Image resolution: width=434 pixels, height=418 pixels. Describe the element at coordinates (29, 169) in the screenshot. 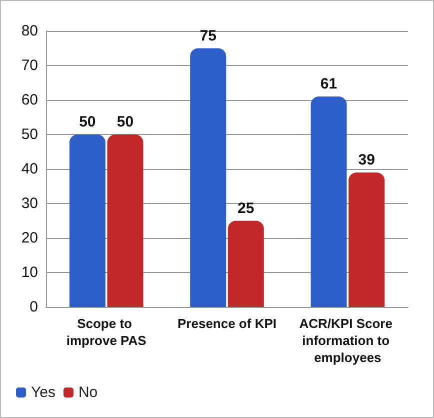

I see `y-tick-label: 40` at that location.